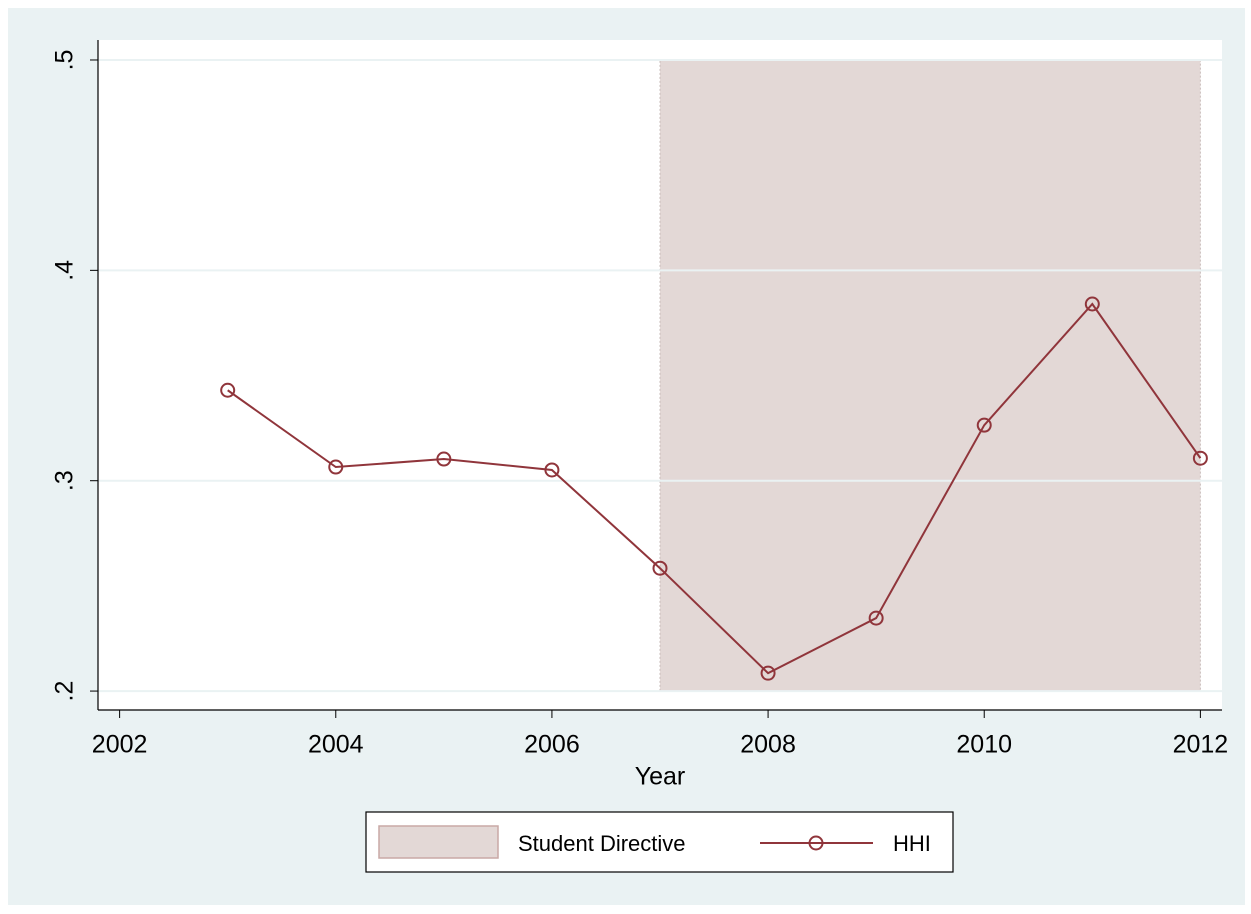 This screenshot has height=914, width=1251. What do you see at coordinates (65, 480) in the screenshot?
I see `y-tick-label: .3` at bounding box center [65, 480].